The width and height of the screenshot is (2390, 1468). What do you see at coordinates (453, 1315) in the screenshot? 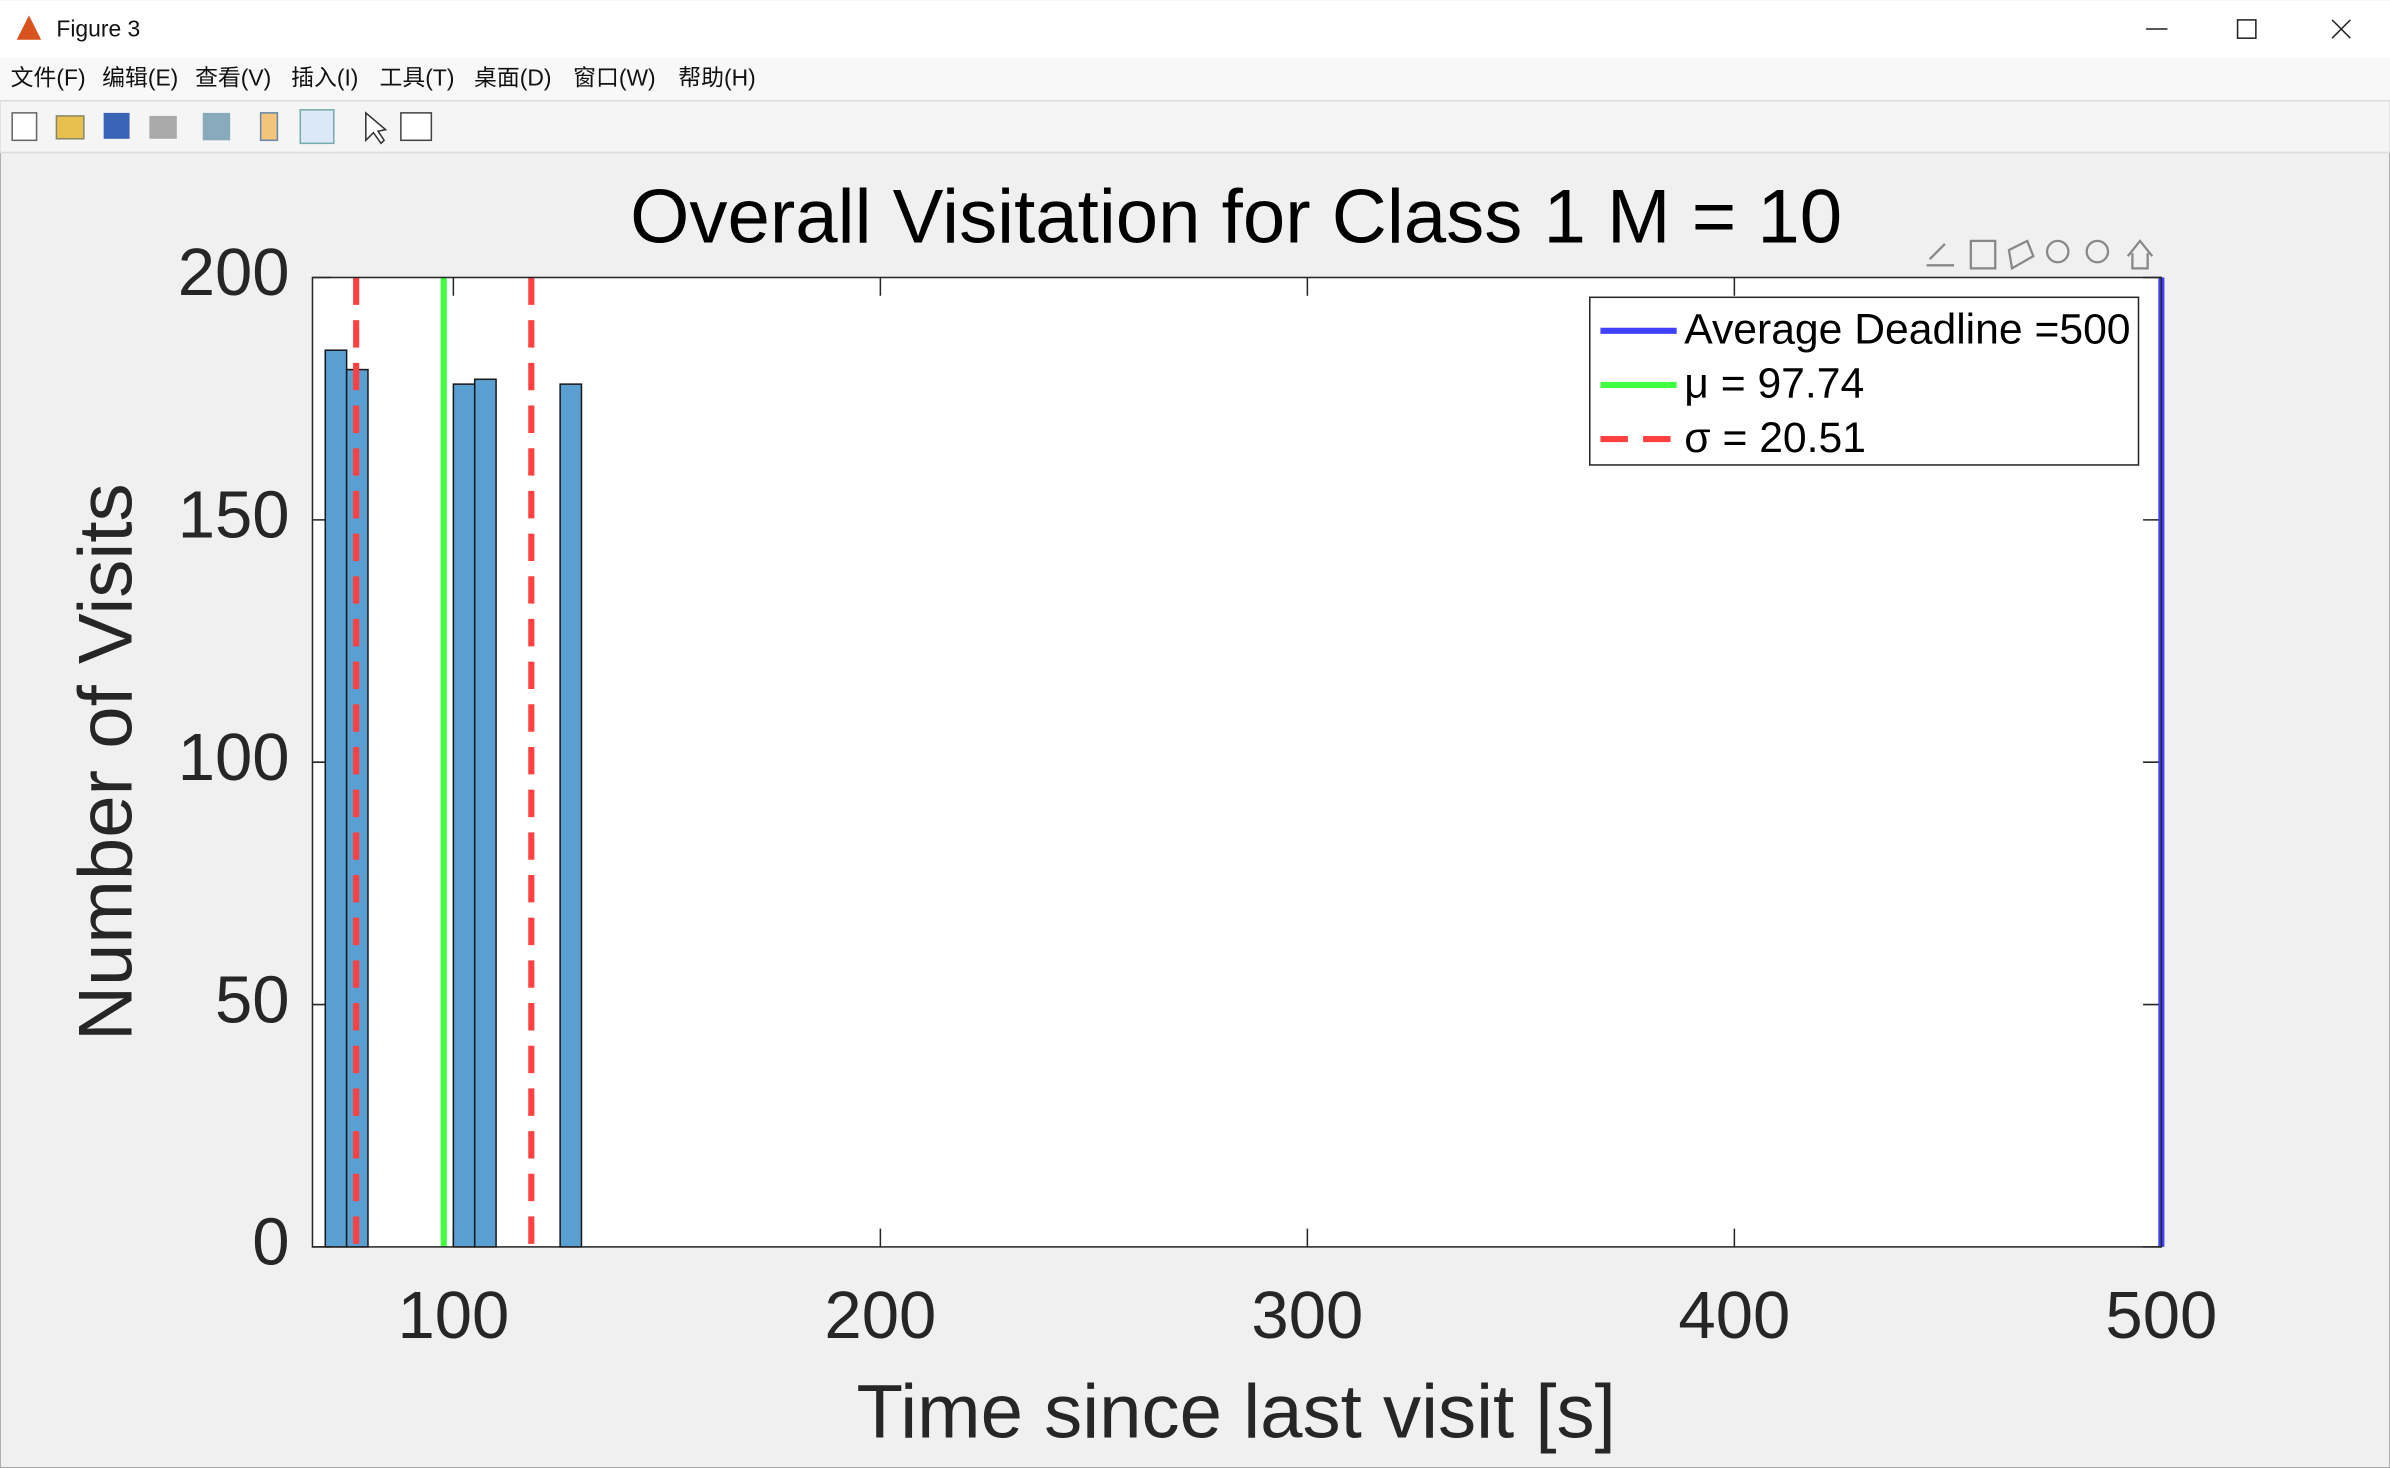
I see `x-tick-label: 100` at bounding box center [453, 1315].